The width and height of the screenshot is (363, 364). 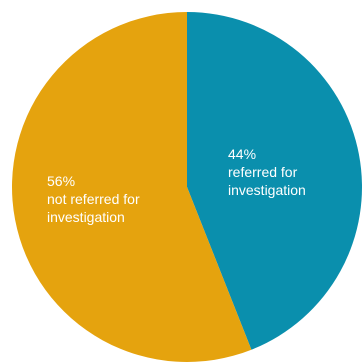 I want to click on slice-label-referred: 44% referred for investigation, so click(x=267, y=172).